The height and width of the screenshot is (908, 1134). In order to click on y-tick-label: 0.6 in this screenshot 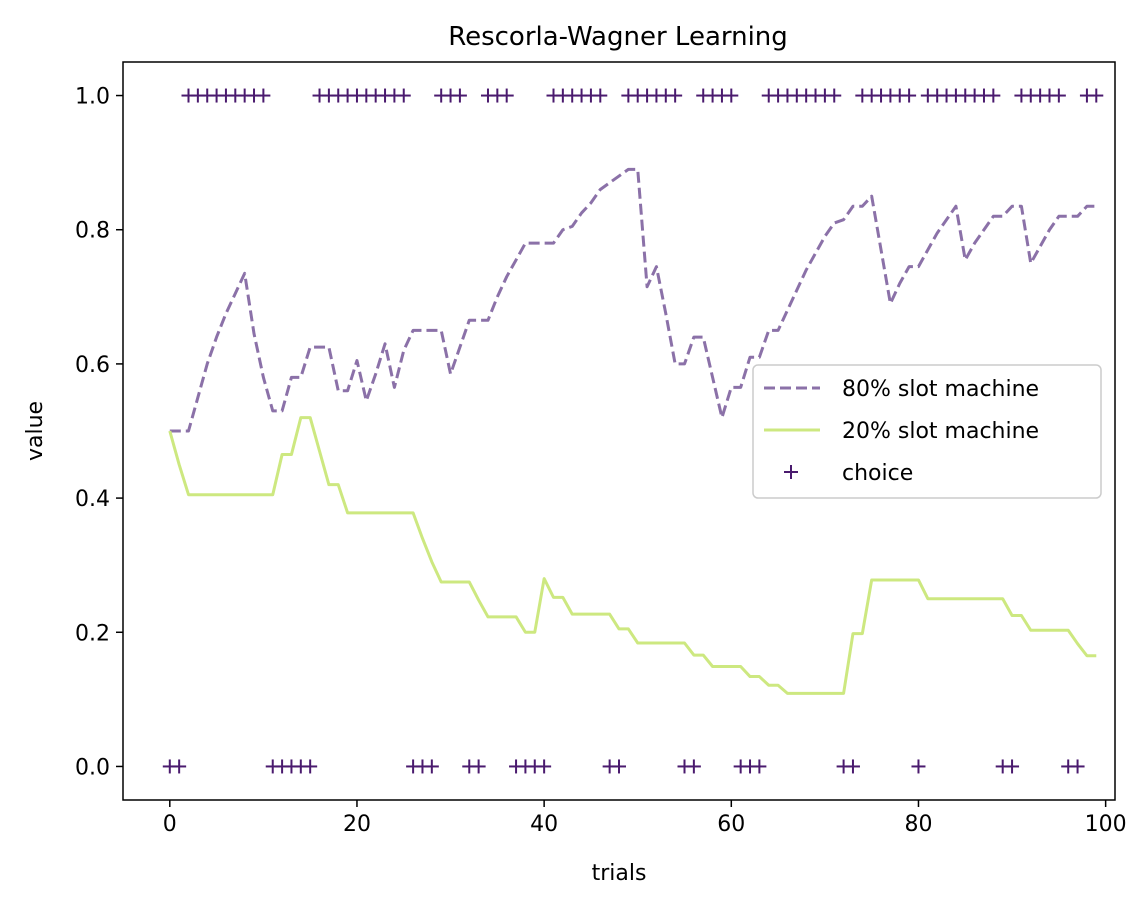, I will do `click(92, 365)`.